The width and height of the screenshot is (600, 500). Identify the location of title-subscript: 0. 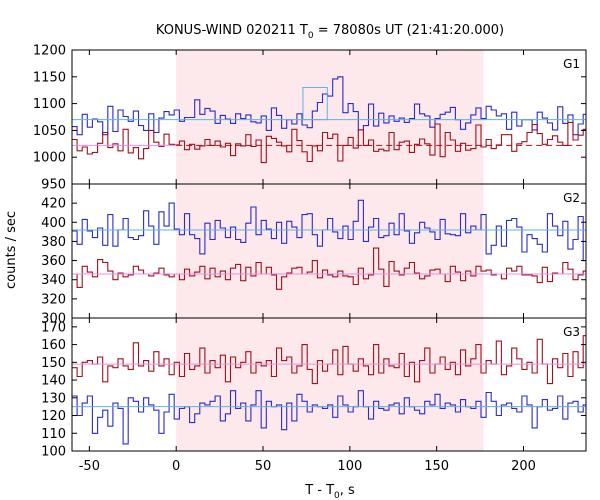
(311, 36).